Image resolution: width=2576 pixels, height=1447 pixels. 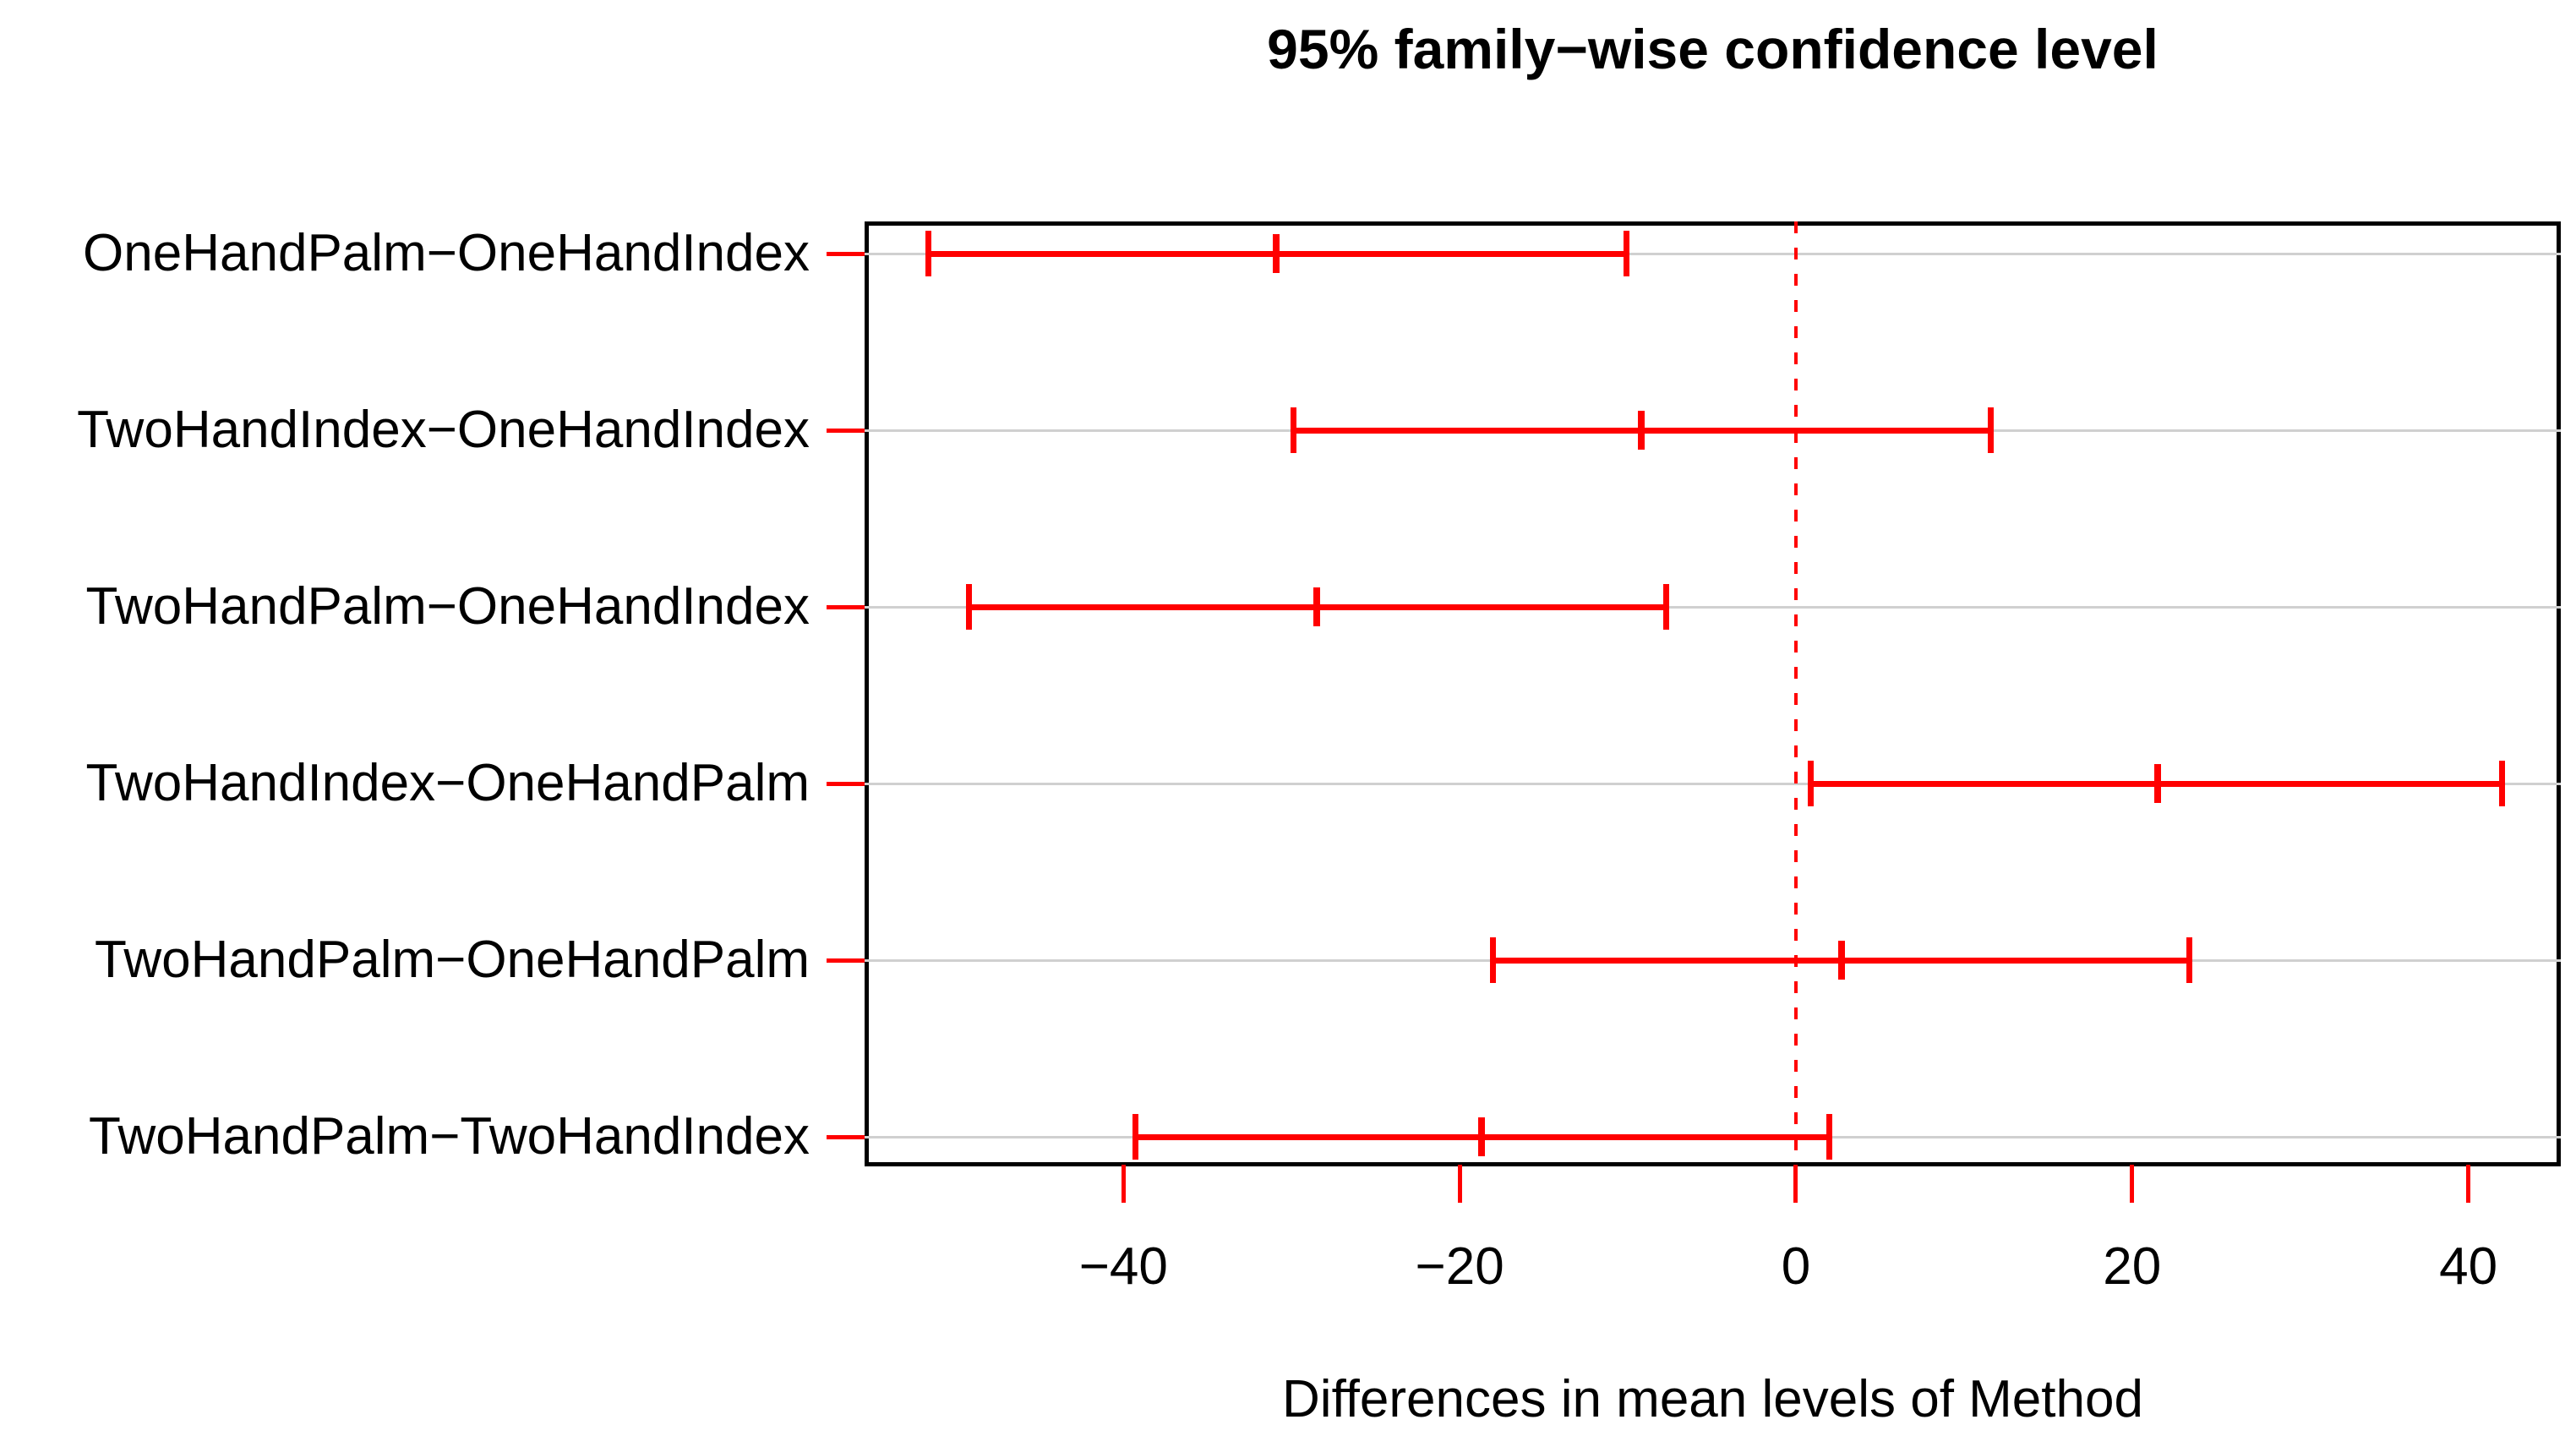 What do you see at coordinates (2468, 1266) in the screenshot?
I see `x-axis-tick-label: 40` at bounding box center [2468, 1266].